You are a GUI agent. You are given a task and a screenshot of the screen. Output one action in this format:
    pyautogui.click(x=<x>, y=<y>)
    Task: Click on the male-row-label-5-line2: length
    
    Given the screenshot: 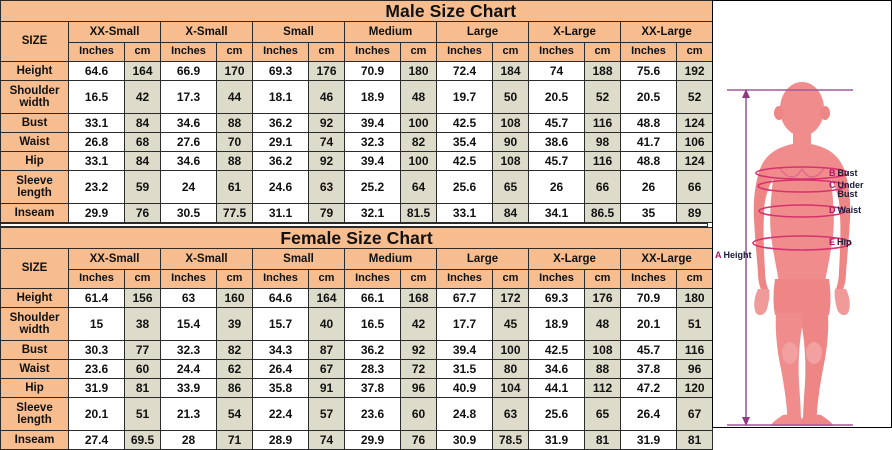 What is the action you would take?
    pyautogui.click(x=34, y=193)
    